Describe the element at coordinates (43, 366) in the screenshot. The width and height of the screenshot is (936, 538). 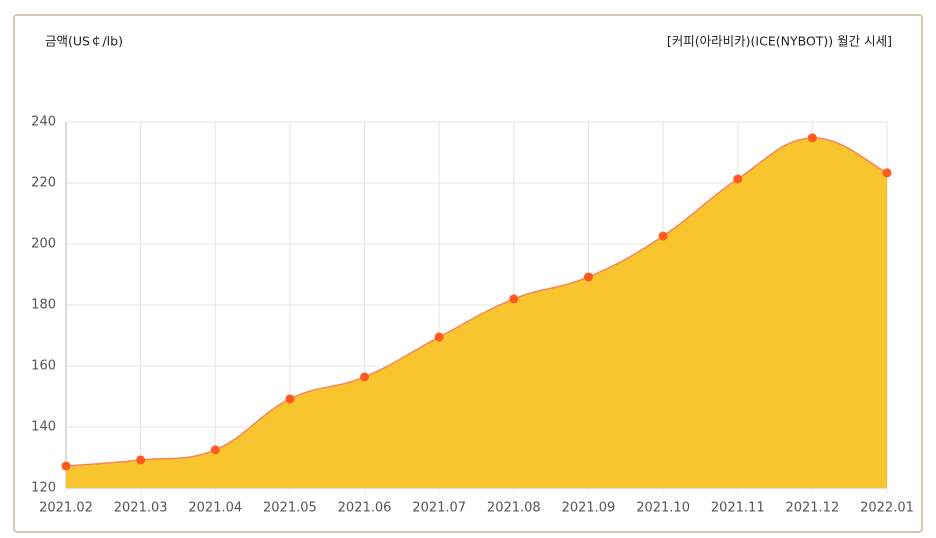
I see `y-tick-label: 160` at that location.